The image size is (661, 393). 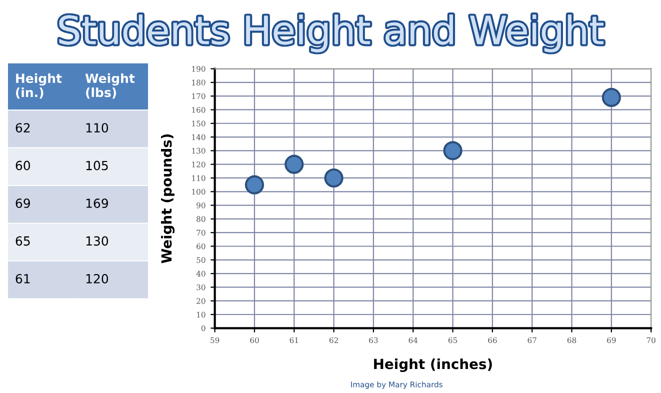 What do you see at coordinates (433, 365) in the screenshot?
I see `x-axis-title: Height (inches)` at bounding box center [433, 365].